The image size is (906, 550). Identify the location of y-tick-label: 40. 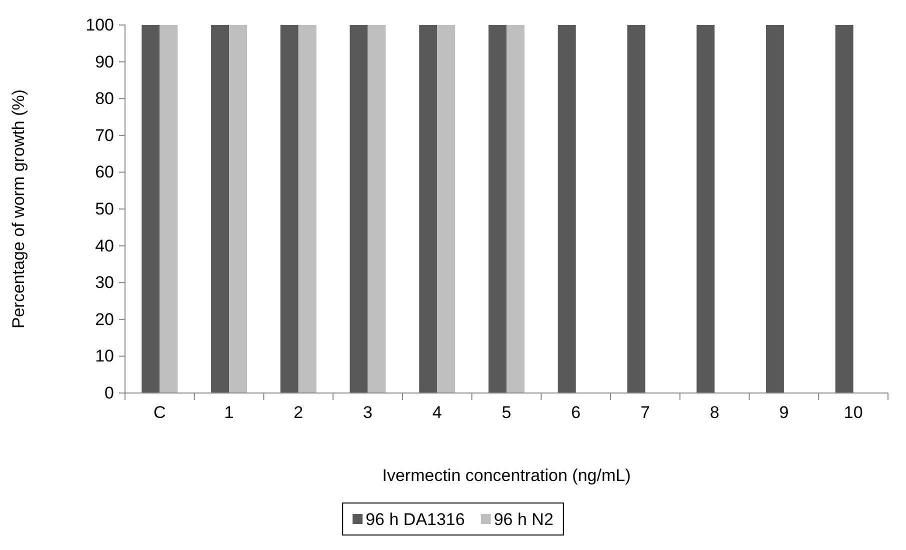
(104, 246).